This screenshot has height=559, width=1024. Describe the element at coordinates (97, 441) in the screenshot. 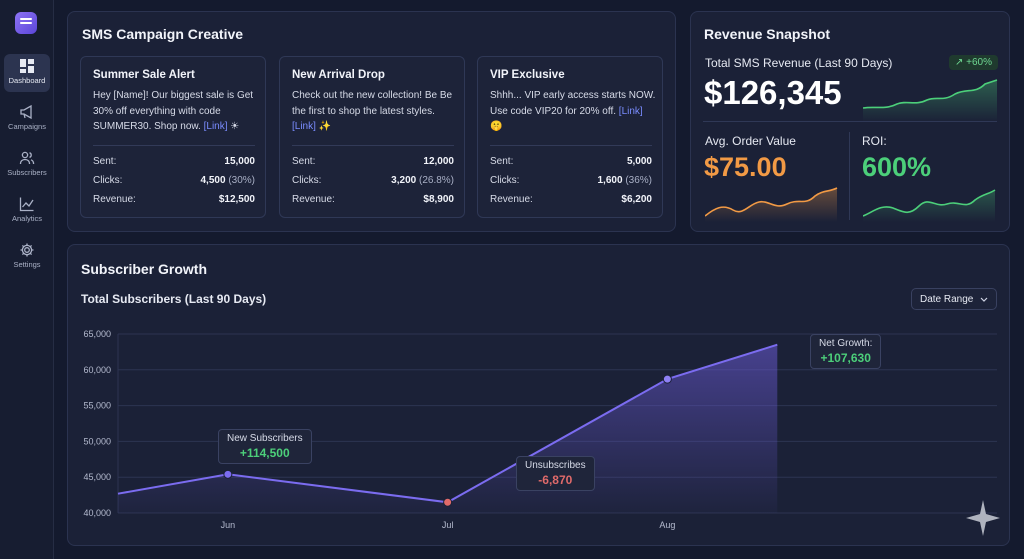

I see `y-tick-label: 50,000` at that location.